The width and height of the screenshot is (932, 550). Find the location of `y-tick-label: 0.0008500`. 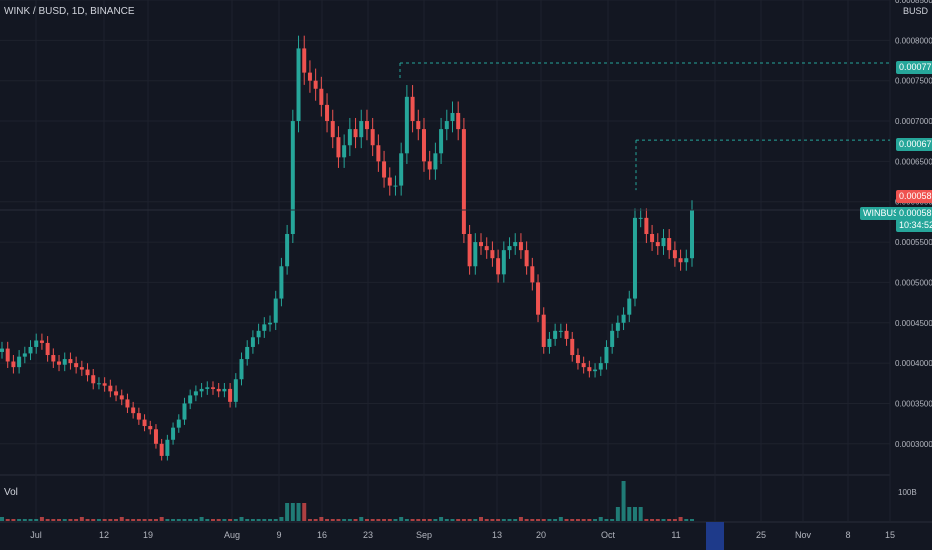

y-tick-label: 0.0008500 is located at coordinates (913, 2).